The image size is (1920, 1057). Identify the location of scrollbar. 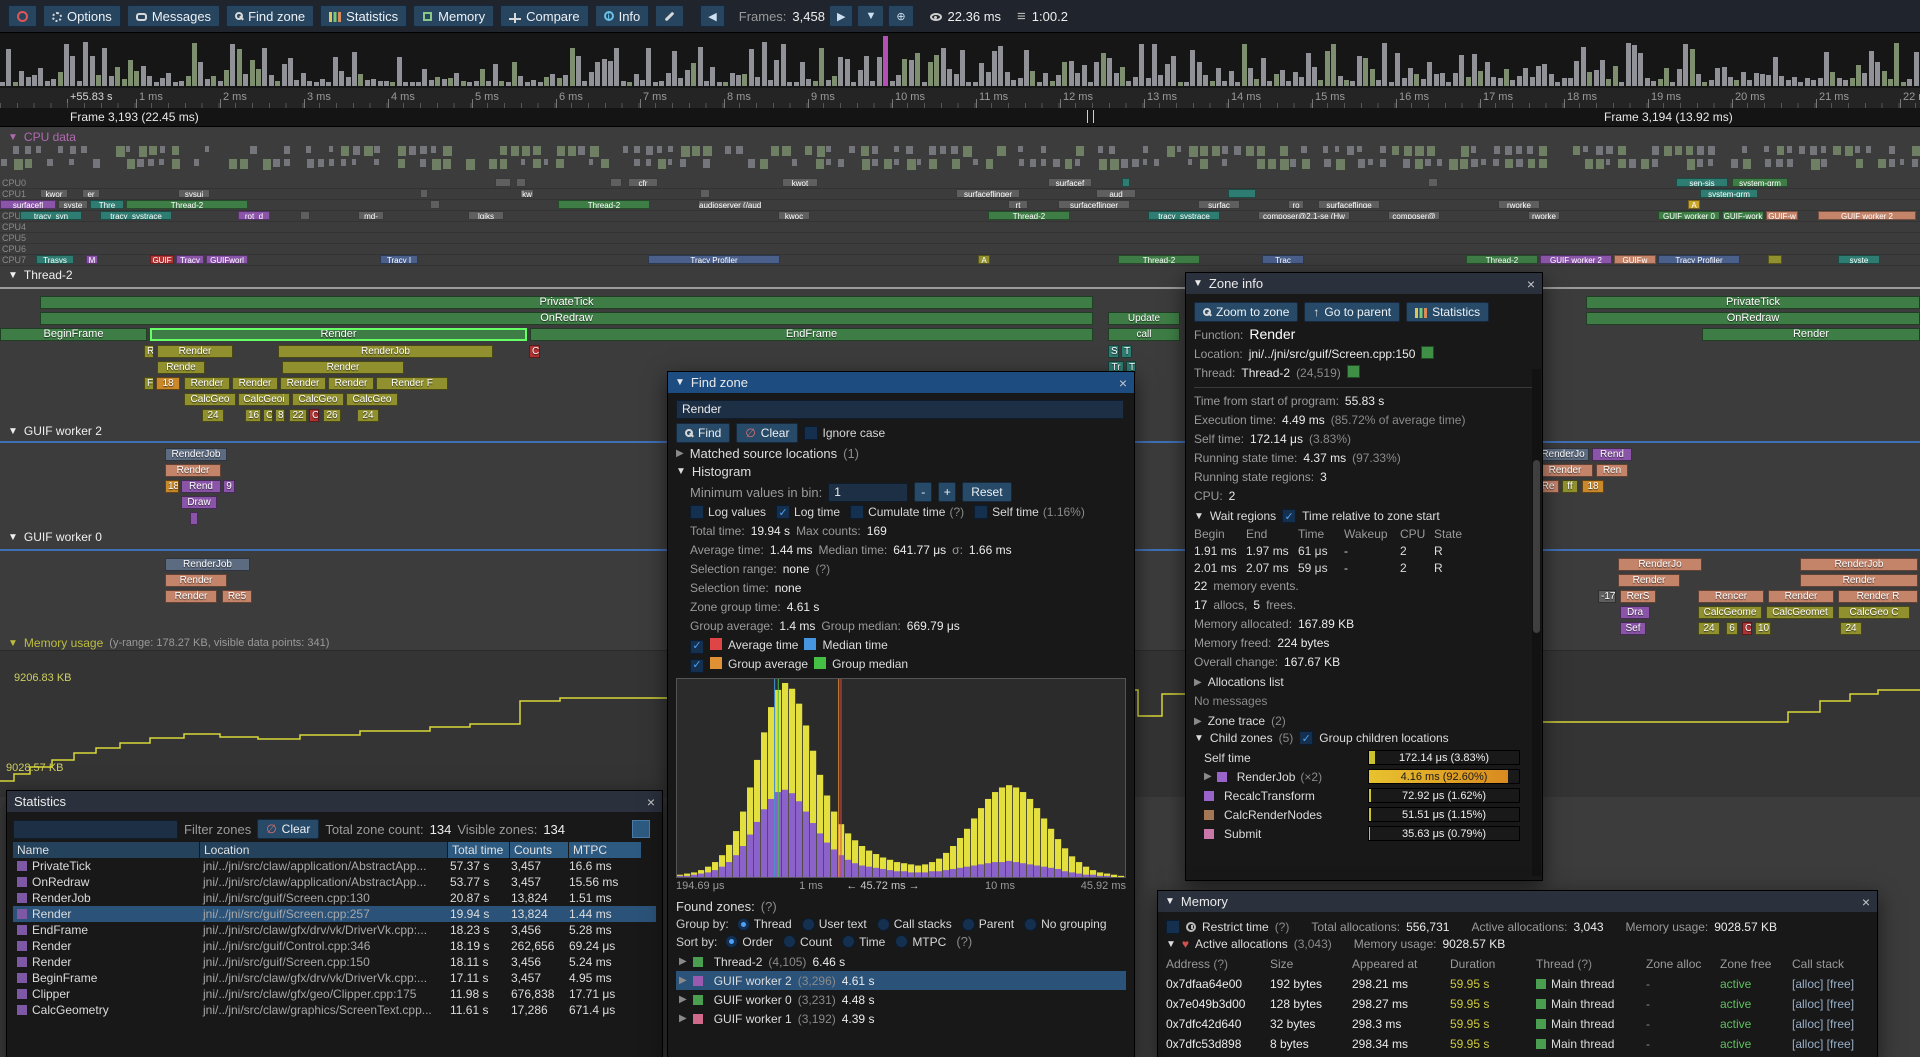
(1536, 622).